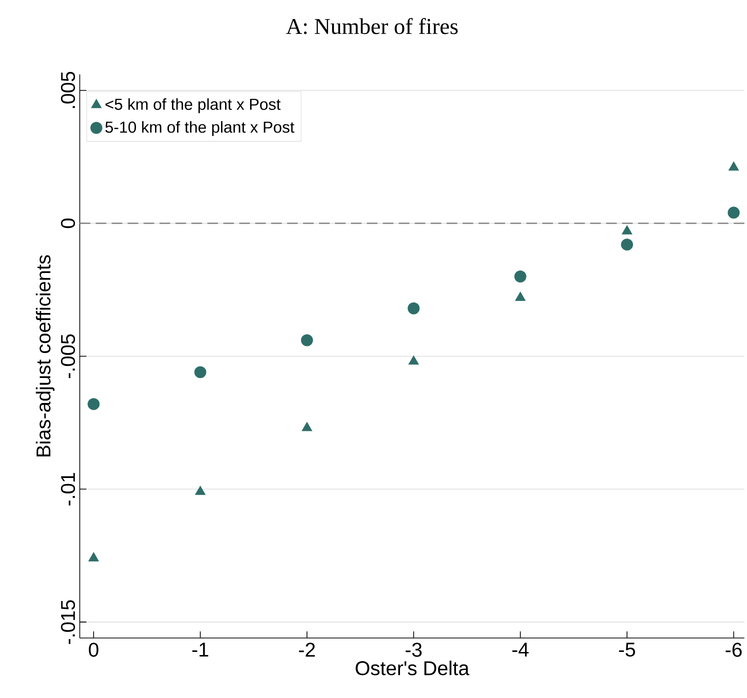  Describe the element at coordinates (193, 106) in the screenshot. I see `legend-label: <5 km of the plant x Post` at that location.